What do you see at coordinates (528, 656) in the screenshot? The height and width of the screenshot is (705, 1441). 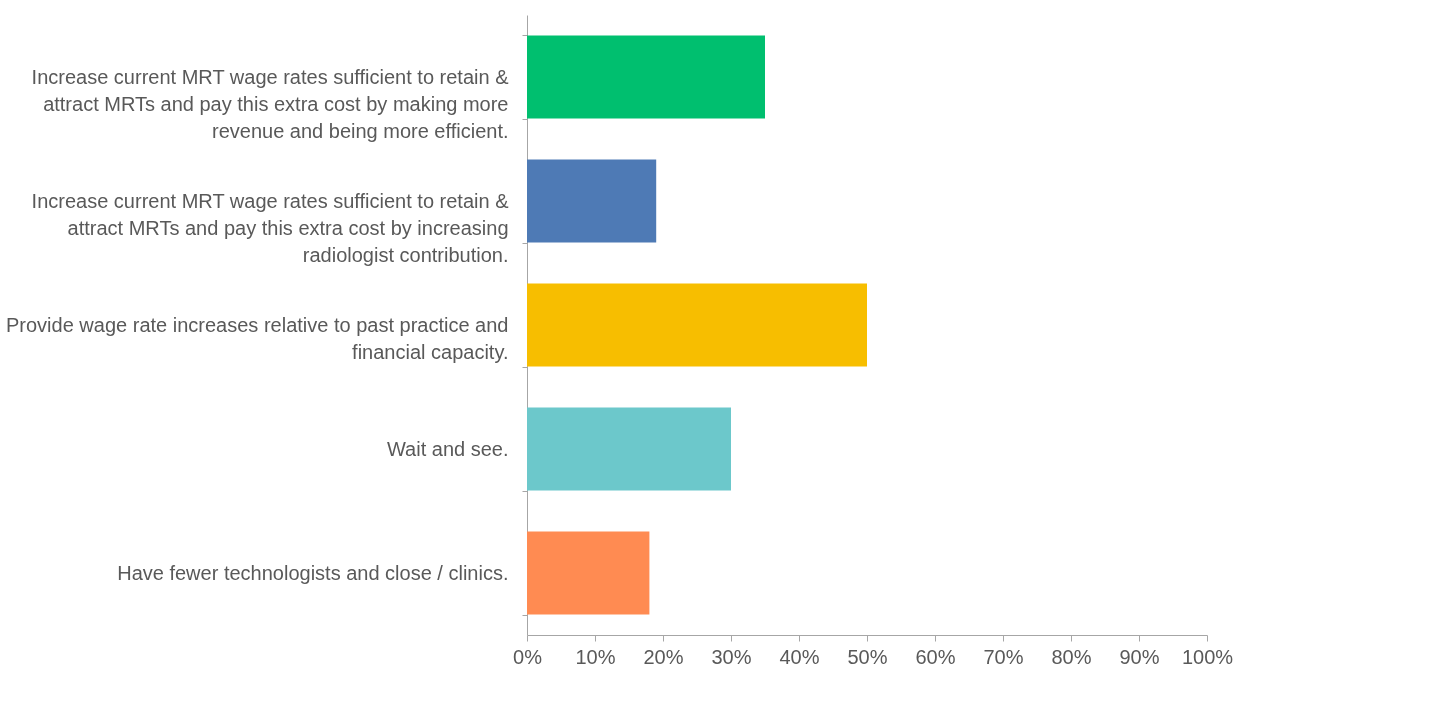 I see `x-tick-label: 0%` at bounding box center [528, 656].